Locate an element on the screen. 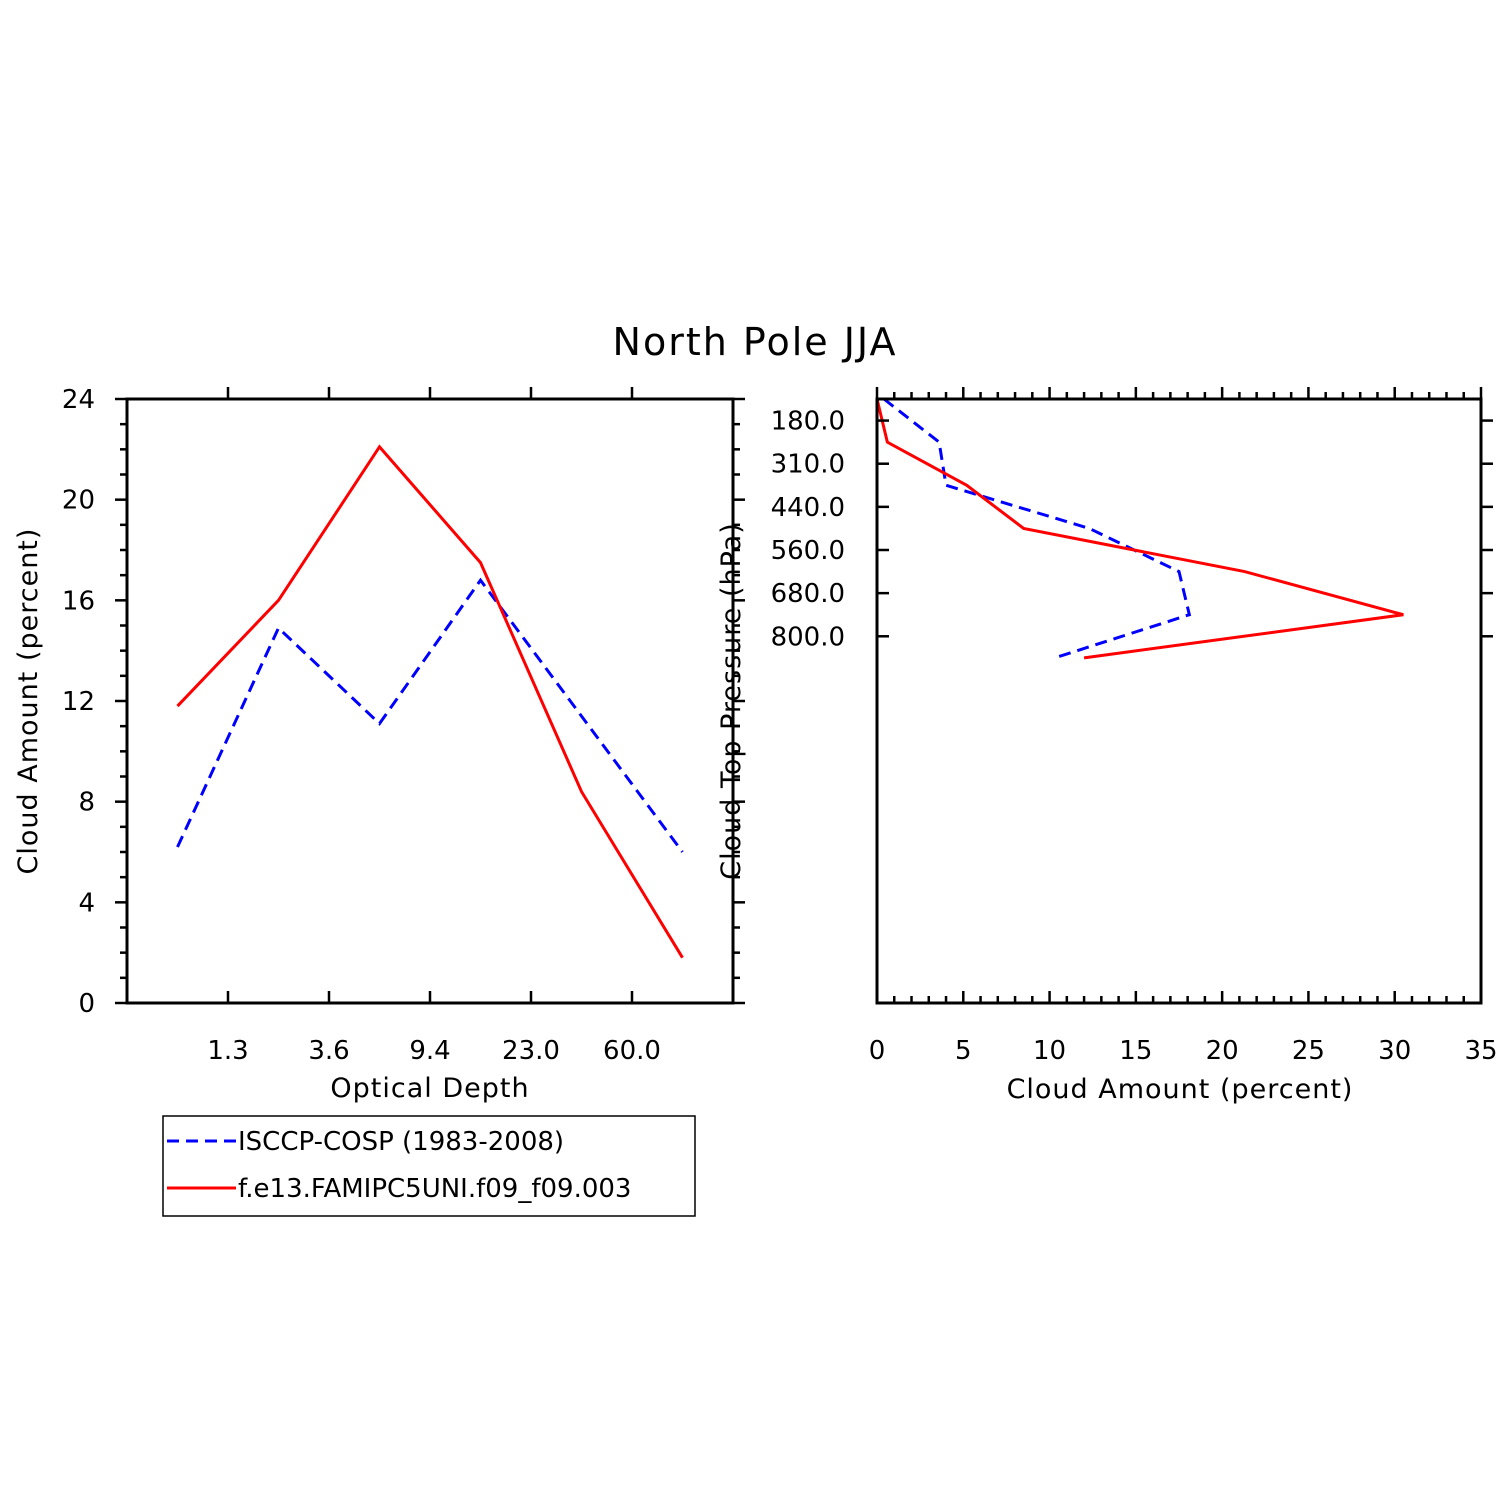 The width and height of the screenshot is (1510, 1510). right-y-tick-label: 560.0 is located at coordinates (808, 551).